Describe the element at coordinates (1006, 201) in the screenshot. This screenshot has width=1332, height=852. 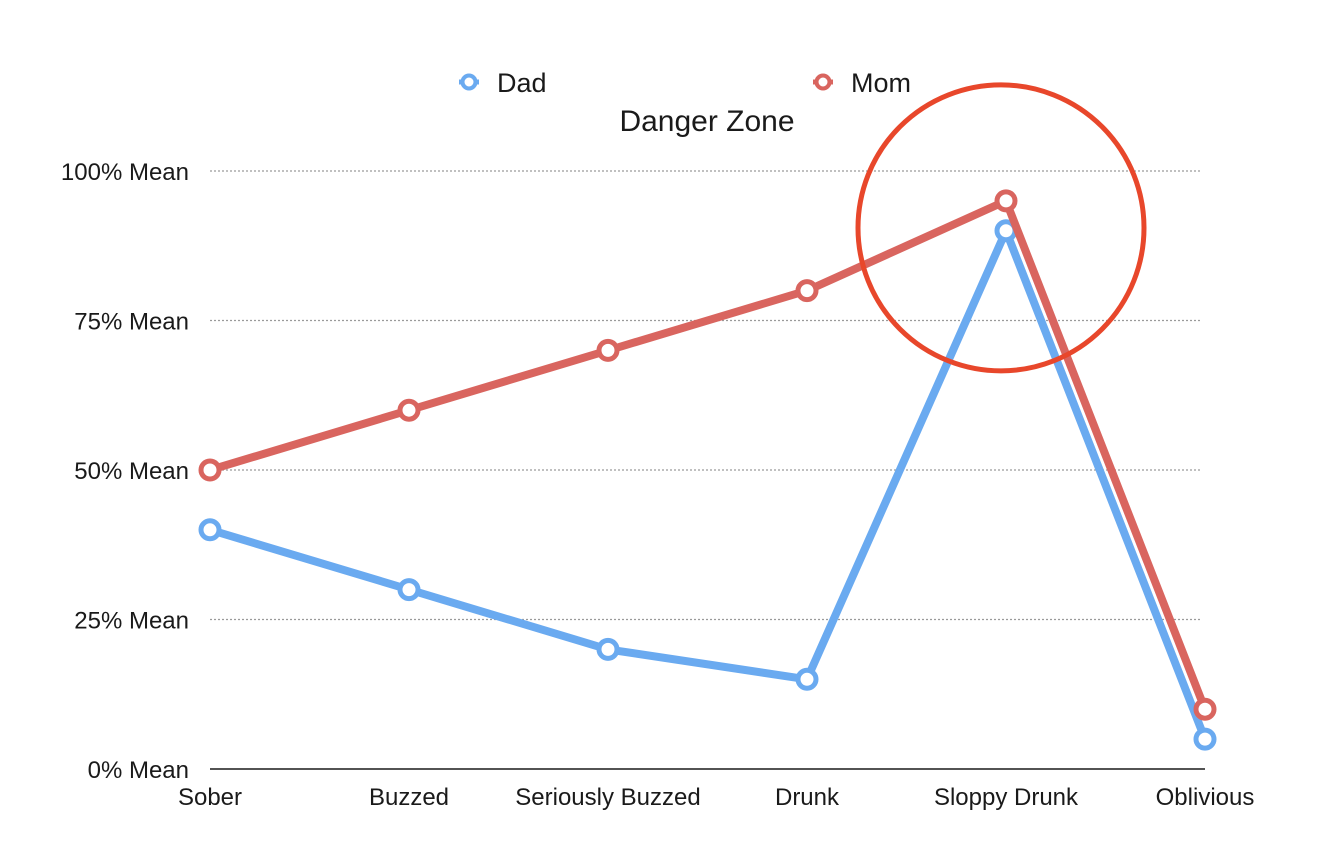
I see `point-mom-sloppy-drunk` at that location.